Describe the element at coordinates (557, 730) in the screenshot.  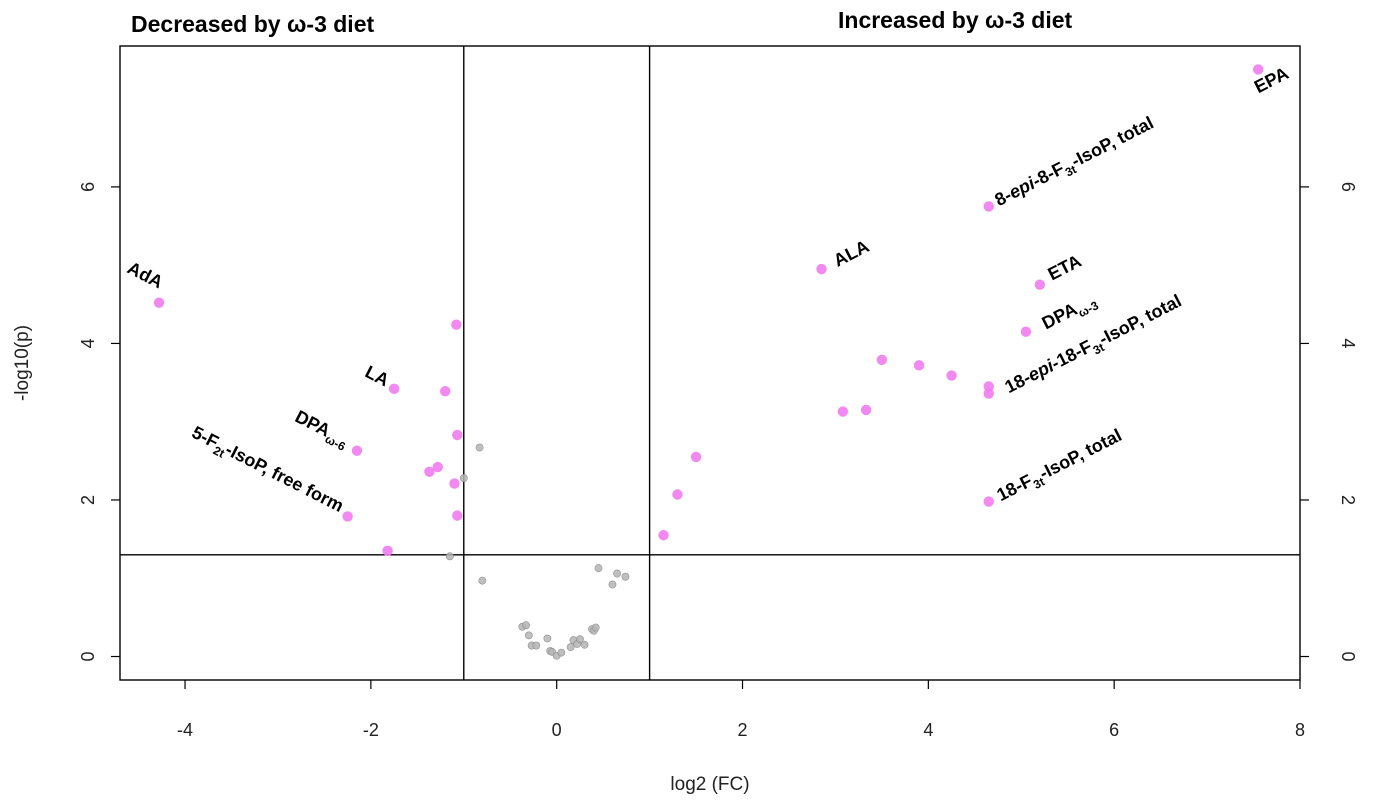
I see `x-tick-label: 0` at that location.